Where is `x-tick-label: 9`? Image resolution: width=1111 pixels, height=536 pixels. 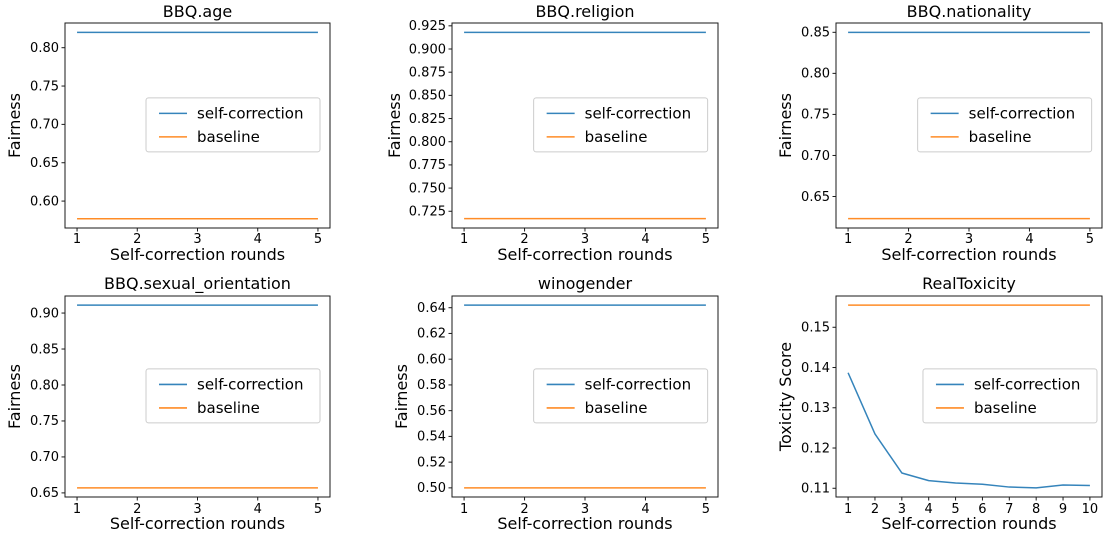 x-tick-label: 9 is located at coordinates (1063, 509).